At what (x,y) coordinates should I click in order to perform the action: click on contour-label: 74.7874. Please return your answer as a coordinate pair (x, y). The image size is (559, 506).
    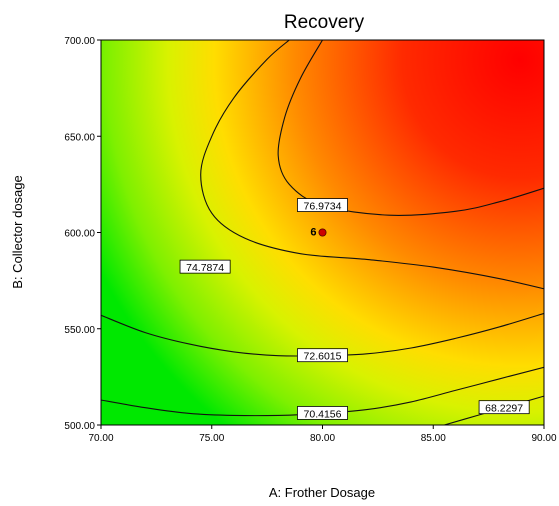
    Looking at the image, I should click on (205, 268).